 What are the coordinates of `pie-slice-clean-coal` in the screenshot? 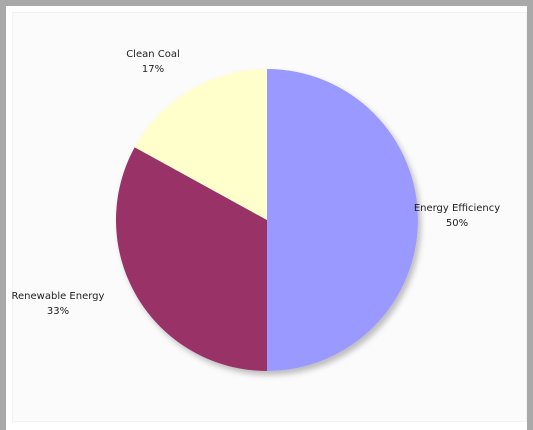 It's located at (200, 144).